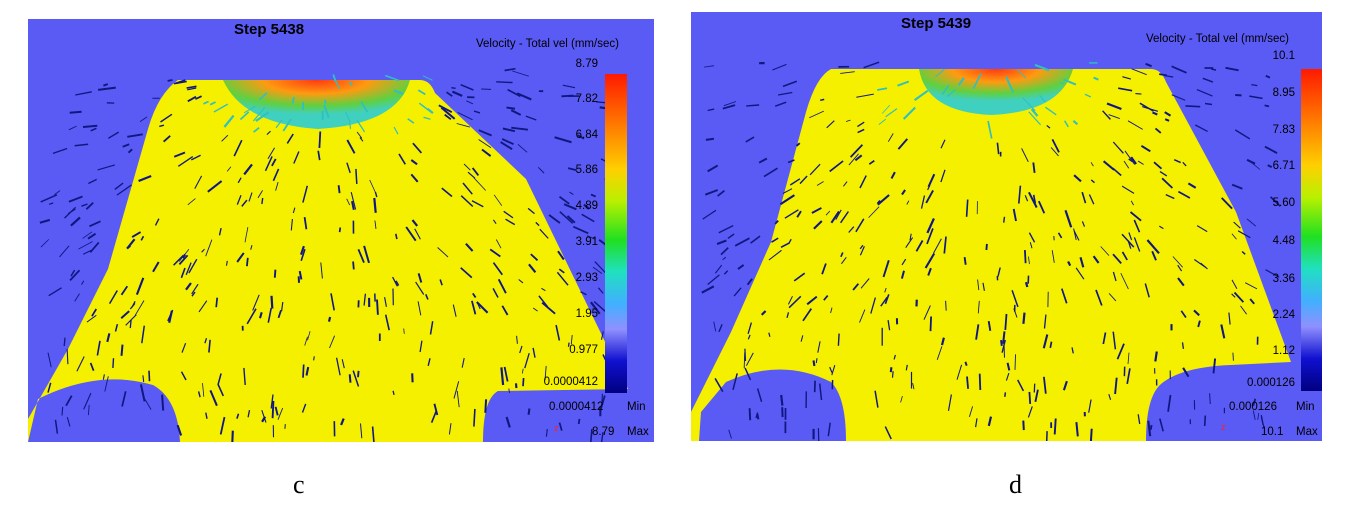 This screenshot has height=511, width=1363. What do you see at coordinates (586, 170) in the screenshot?
I see `tick-label: 5.86` at bounding box center [586, 170].